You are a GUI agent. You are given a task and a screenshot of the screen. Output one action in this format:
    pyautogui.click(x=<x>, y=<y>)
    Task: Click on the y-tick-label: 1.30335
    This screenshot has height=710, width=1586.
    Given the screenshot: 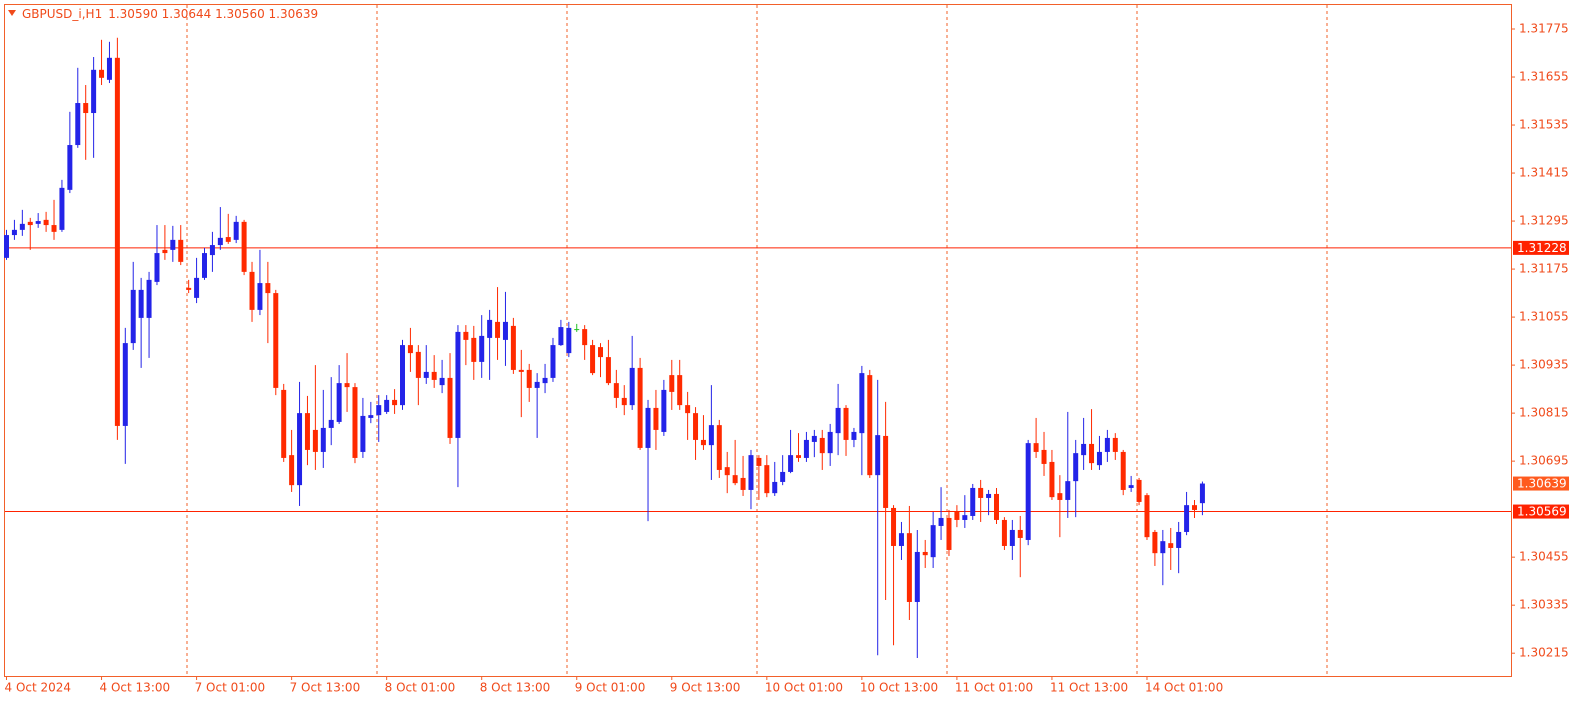 What is the action you would take?
    pyautogui.click(x=1544, y=605)
    